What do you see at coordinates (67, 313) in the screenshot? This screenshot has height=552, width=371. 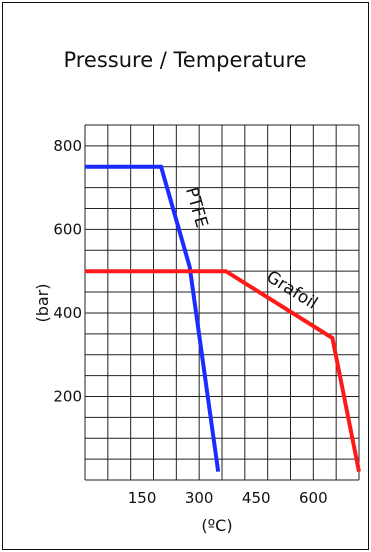 I see `y-tick-label: 400` at bounding box center [67, 313].